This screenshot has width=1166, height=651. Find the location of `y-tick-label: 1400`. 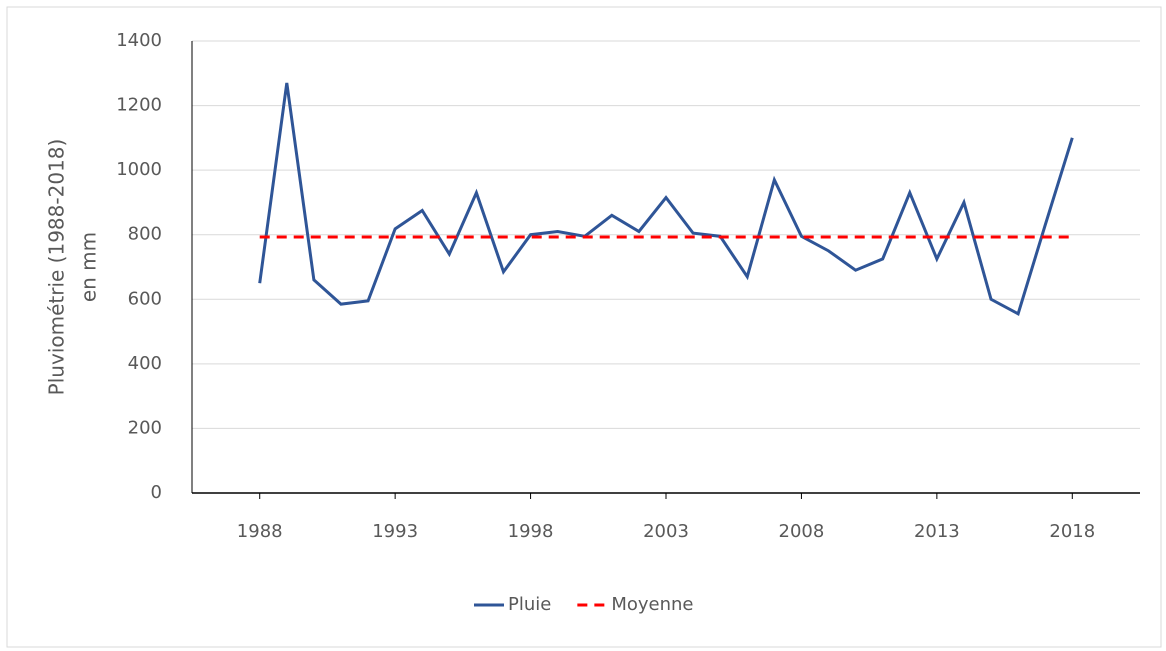

y-tick-label: 1400 is located at coordinates (139, 40).